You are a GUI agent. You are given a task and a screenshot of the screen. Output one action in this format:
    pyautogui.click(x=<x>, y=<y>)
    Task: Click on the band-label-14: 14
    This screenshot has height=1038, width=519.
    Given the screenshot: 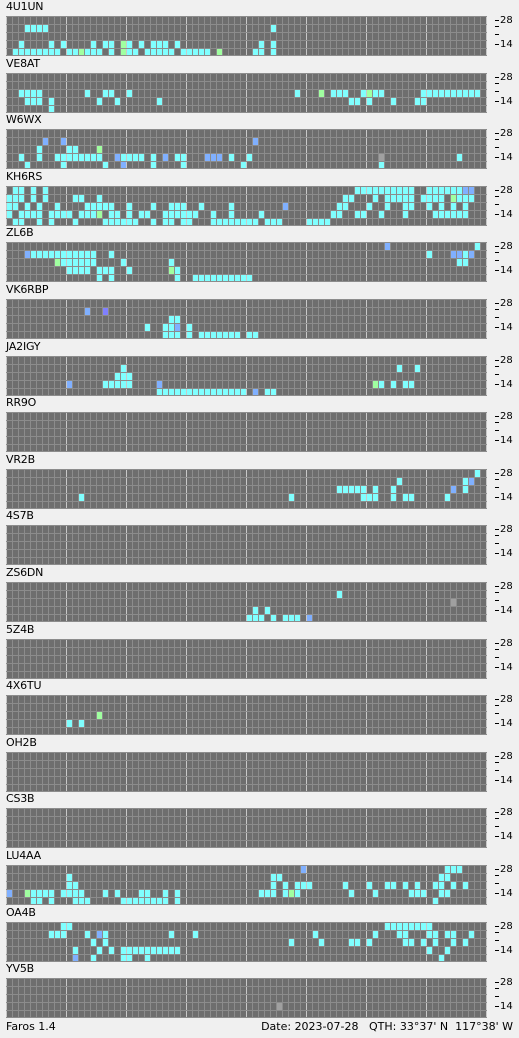 What is the action you would take?
    pyautogui.click(x=506, y=836)
    